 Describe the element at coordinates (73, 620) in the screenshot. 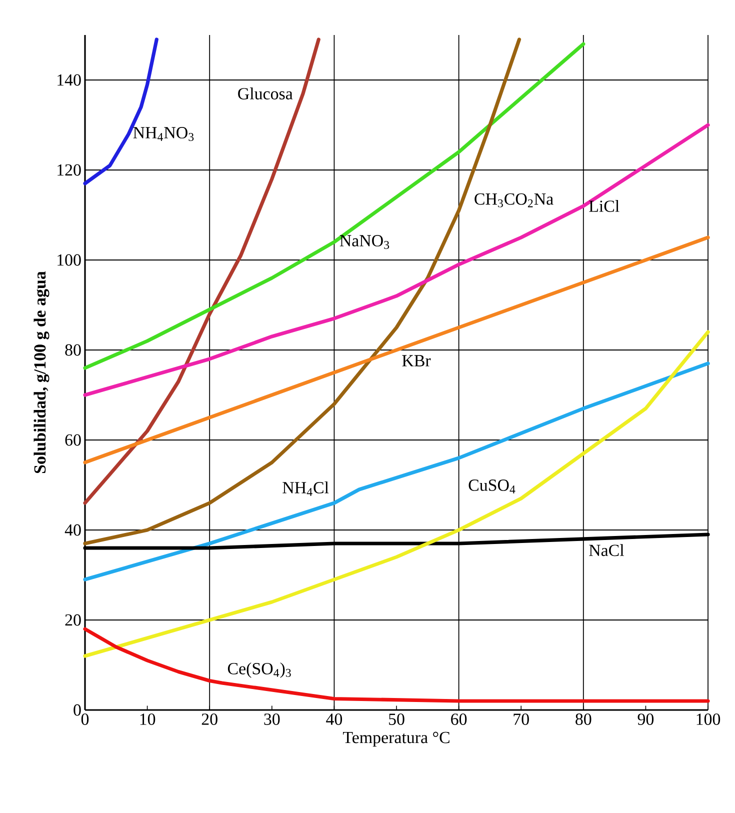

I see `y-tick-label: 20` at that location.